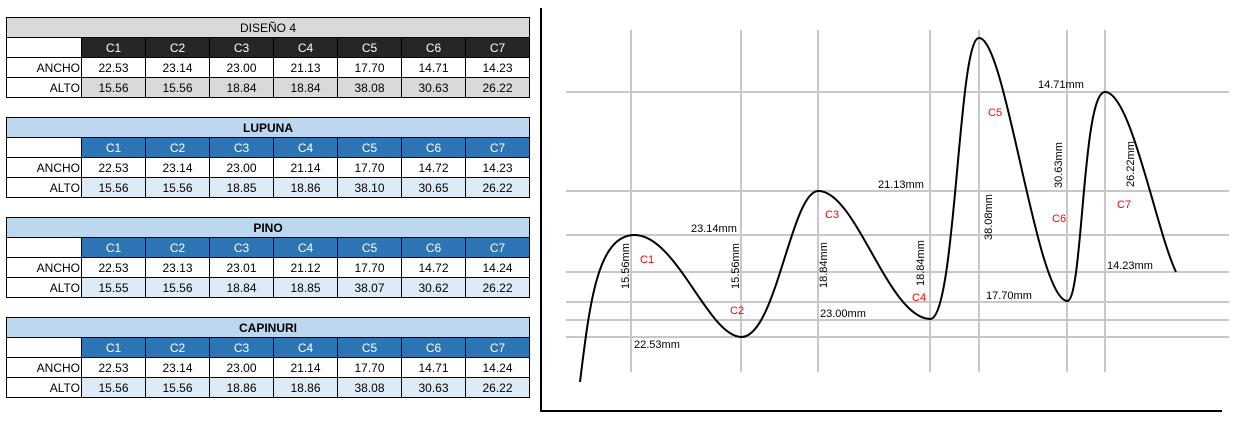 The width and height of the screenshot is (1235, 421). I want to click on section-label: C5, so click(995, 113).